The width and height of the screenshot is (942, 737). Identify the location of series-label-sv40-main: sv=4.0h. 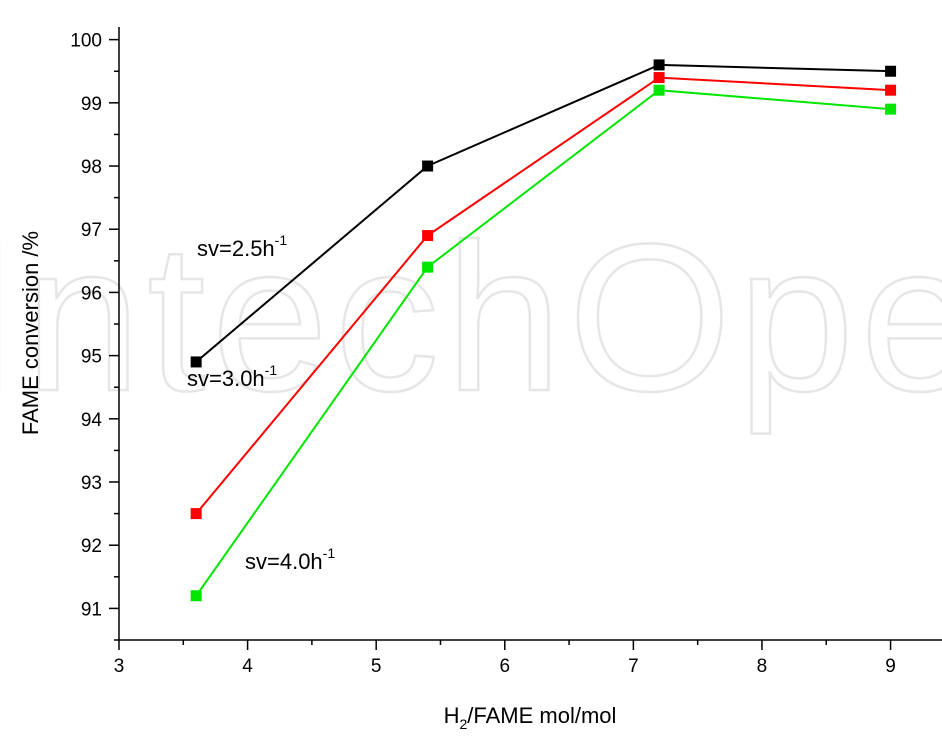
(284, 561).